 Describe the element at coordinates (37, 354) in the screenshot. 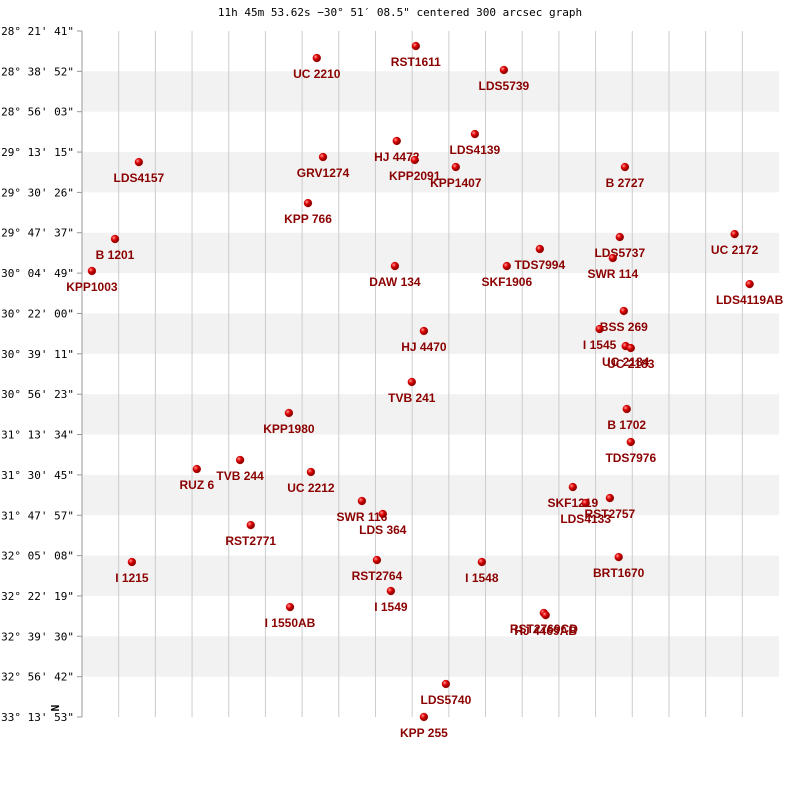

I see `y-tick-label: -30° 39' 11"` at that location.